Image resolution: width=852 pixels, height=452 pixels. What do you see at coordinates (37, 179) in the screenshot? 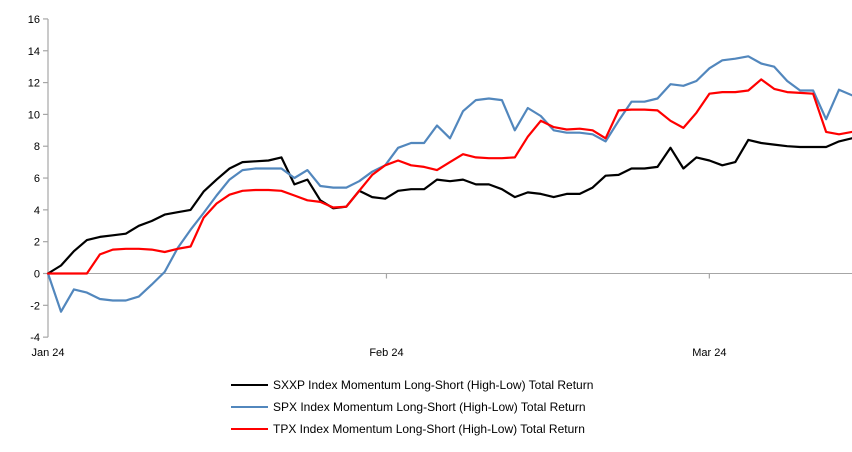
I see `y-tick-label: 6` at bounding box center [37, 179].